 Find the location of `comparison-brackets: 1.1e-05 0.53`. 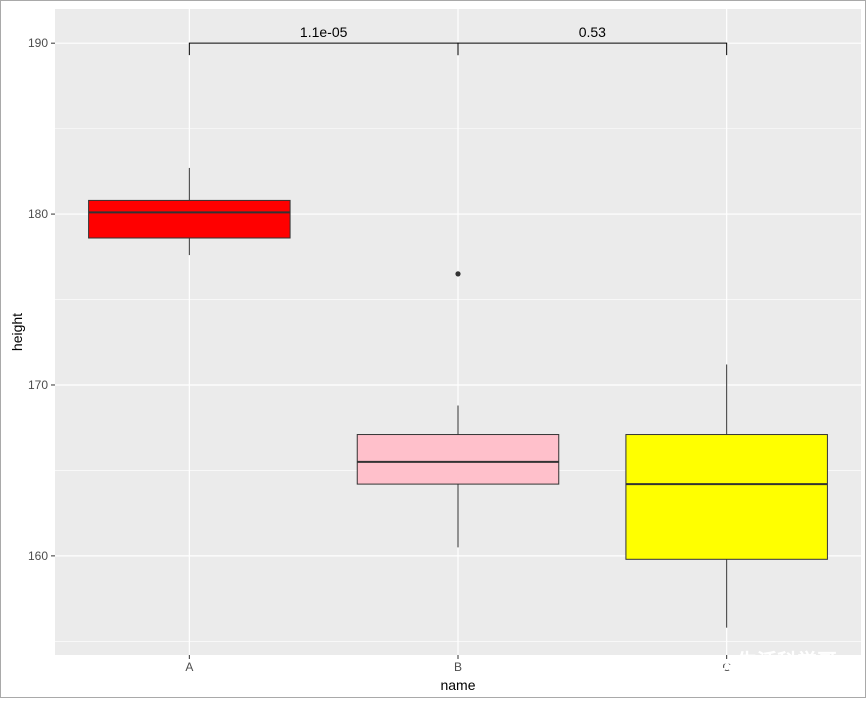

comparison-brackets: 1.1e-05 0.53 is located at coordinates (458, 40).